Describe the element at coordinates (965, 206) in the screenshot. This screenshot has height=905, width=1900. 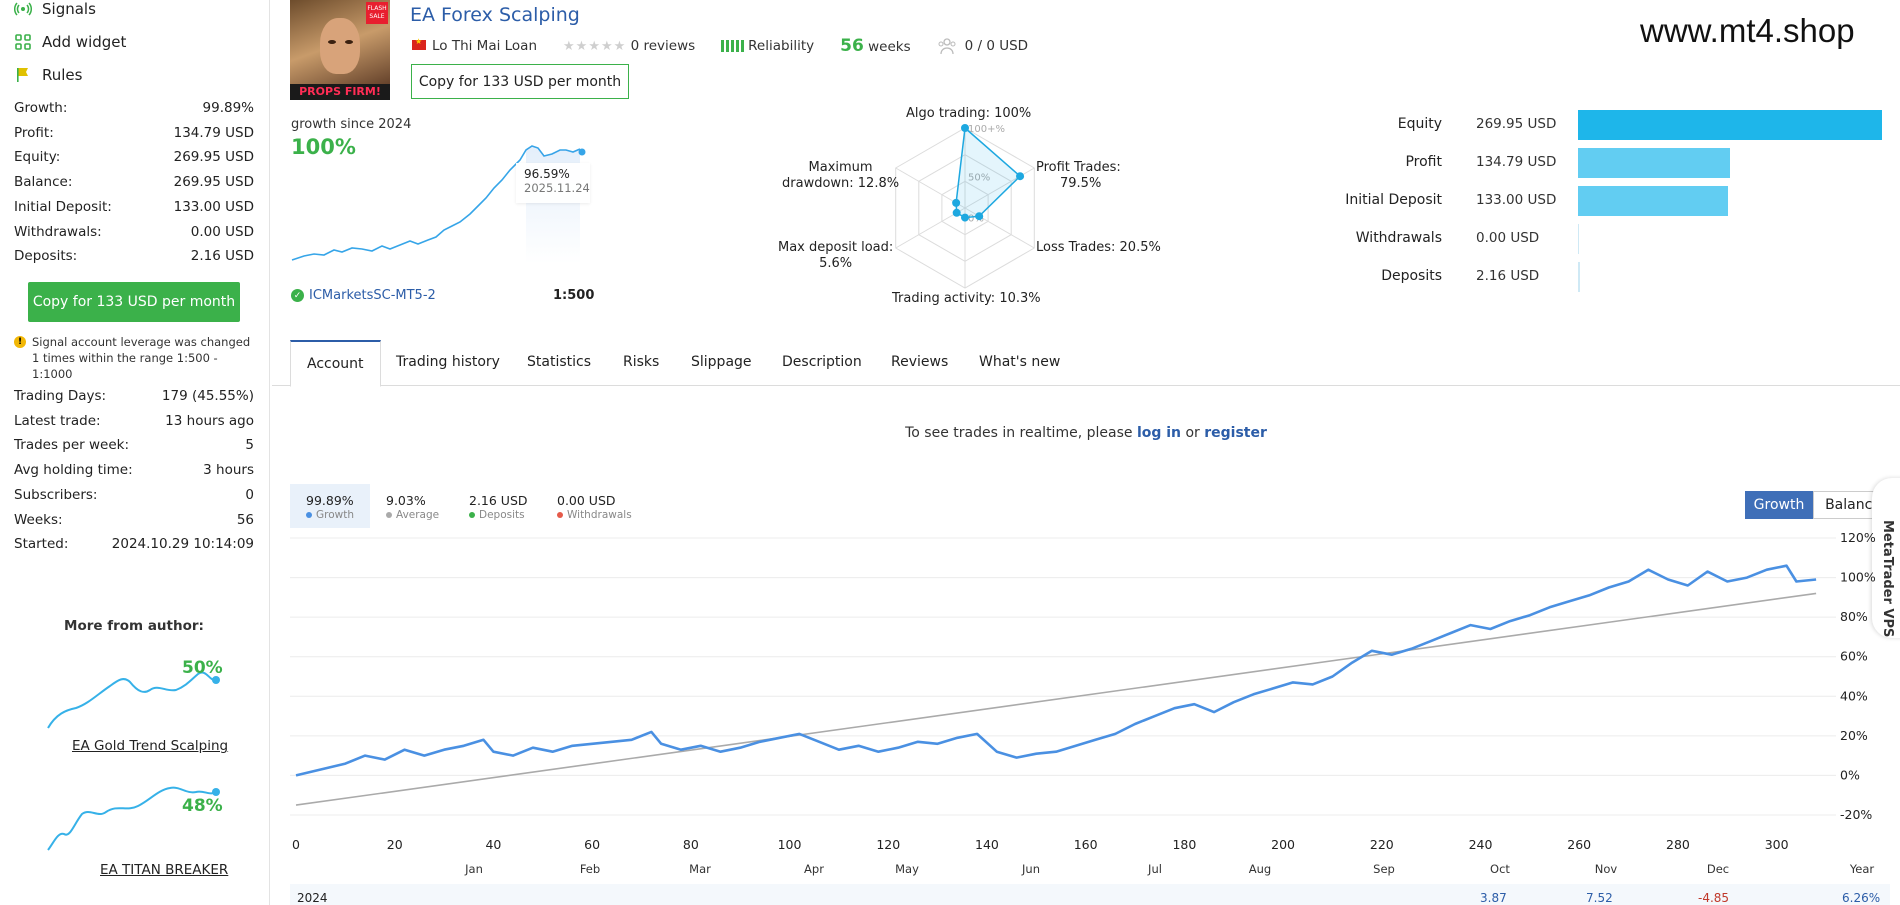
I see `radar-chart: 100+% 50% 0%` at that location.